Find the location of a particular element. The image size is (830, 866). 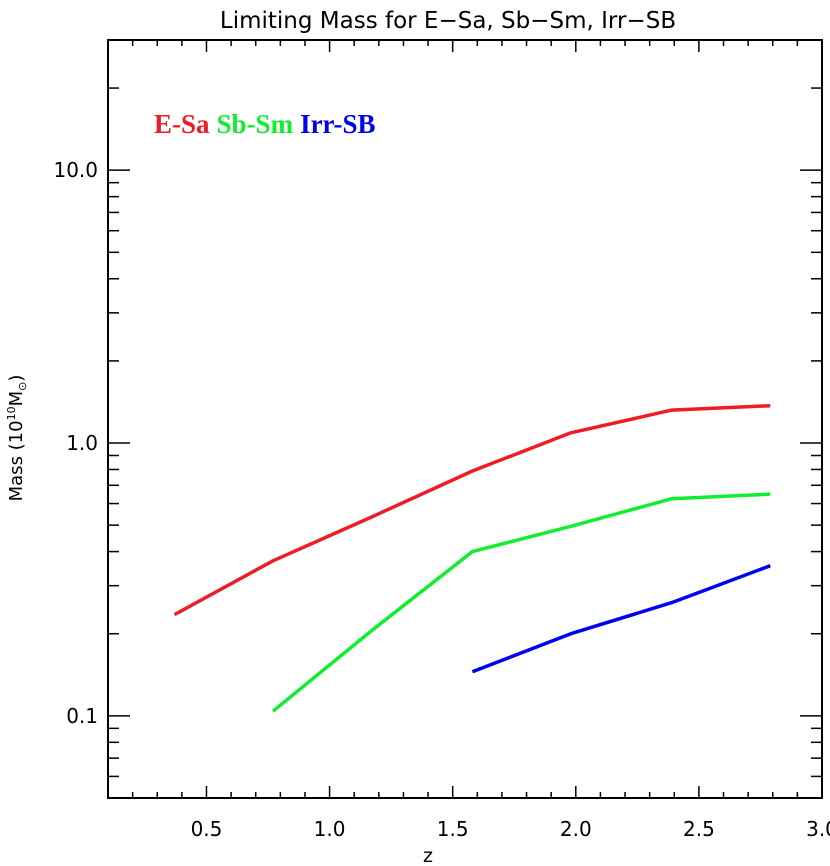

y-axis-title-subscript: ⊙ is located at coordinates (22, 386).